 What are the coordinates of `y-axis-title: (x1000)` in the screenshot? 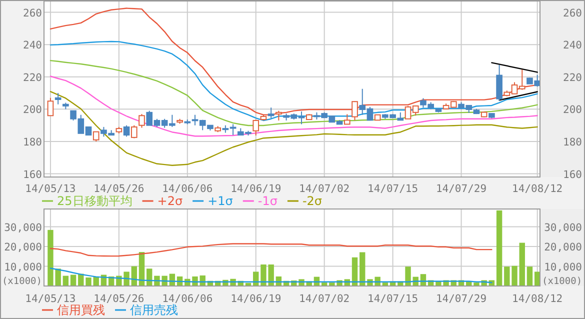 It's located at (22, 281).